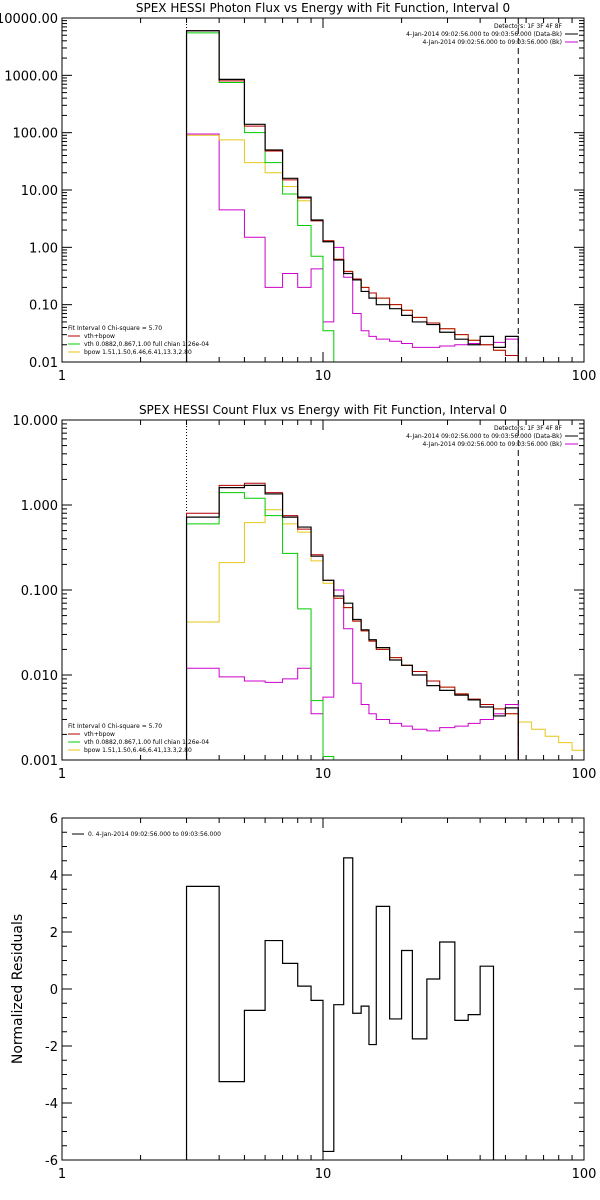 Image resolution: width=600 pixels, height=1200 pixels. Describe the element at coordinates (51, 1047) in the screenshot. I see `y-tick-label: -2` at that location.